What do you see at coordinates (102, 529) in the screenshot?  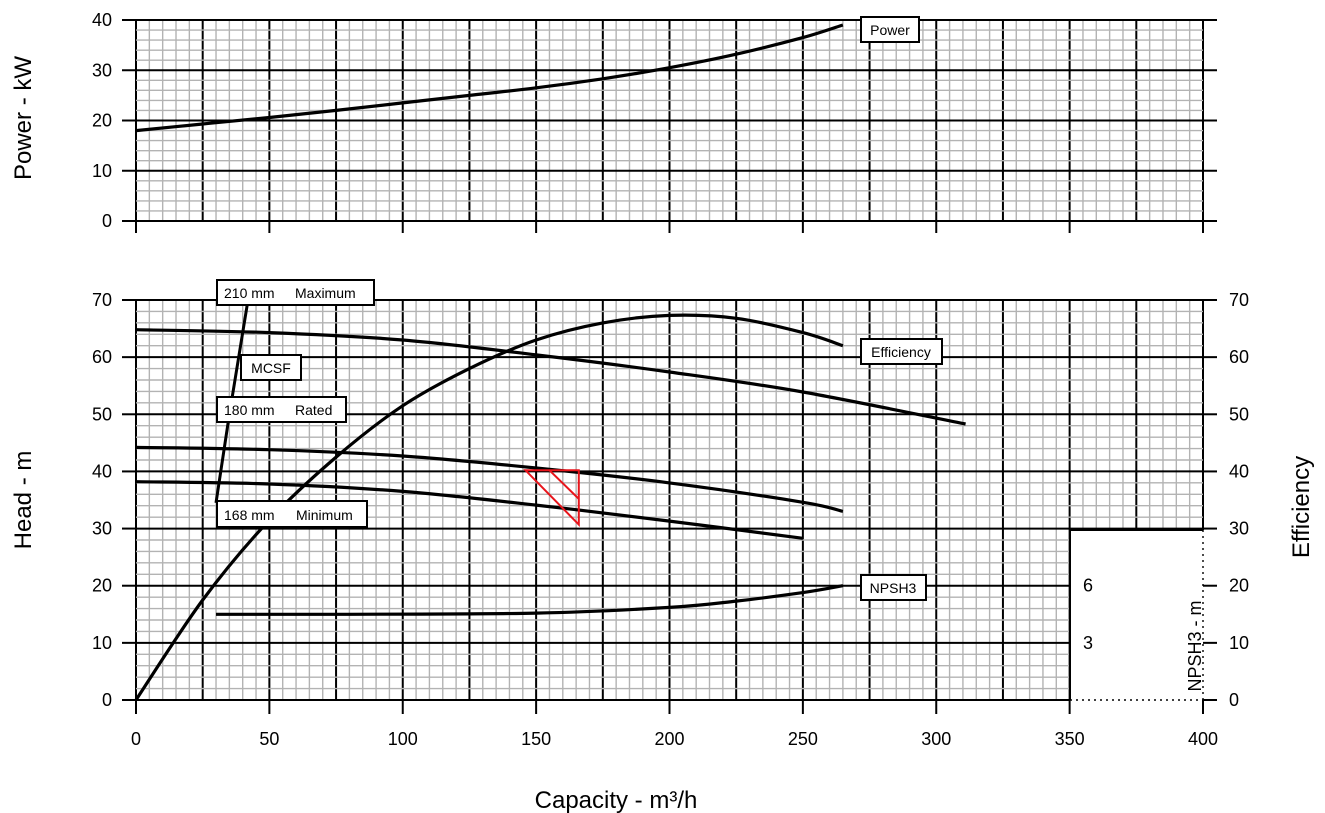 I see `head-y-tick-label: 30` at bounding box center [102, 529].